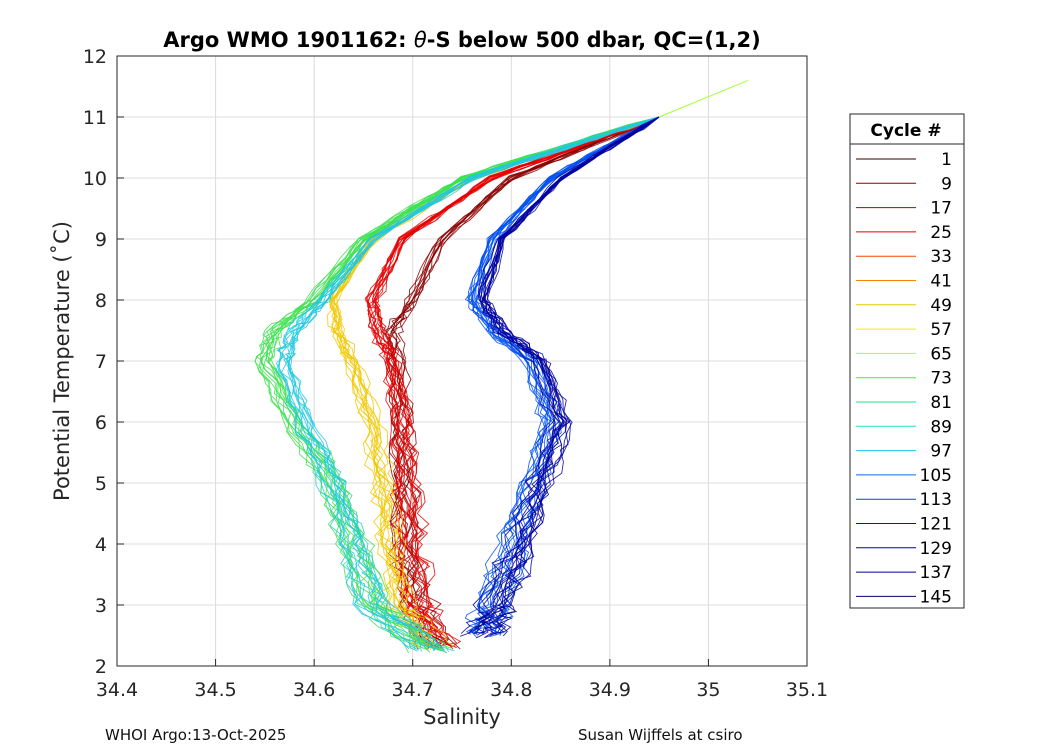  What do you see at coordinates (905, 131) in the screenshot?
I see `legend-title: Cycle #` at bounding box center [905, 131].